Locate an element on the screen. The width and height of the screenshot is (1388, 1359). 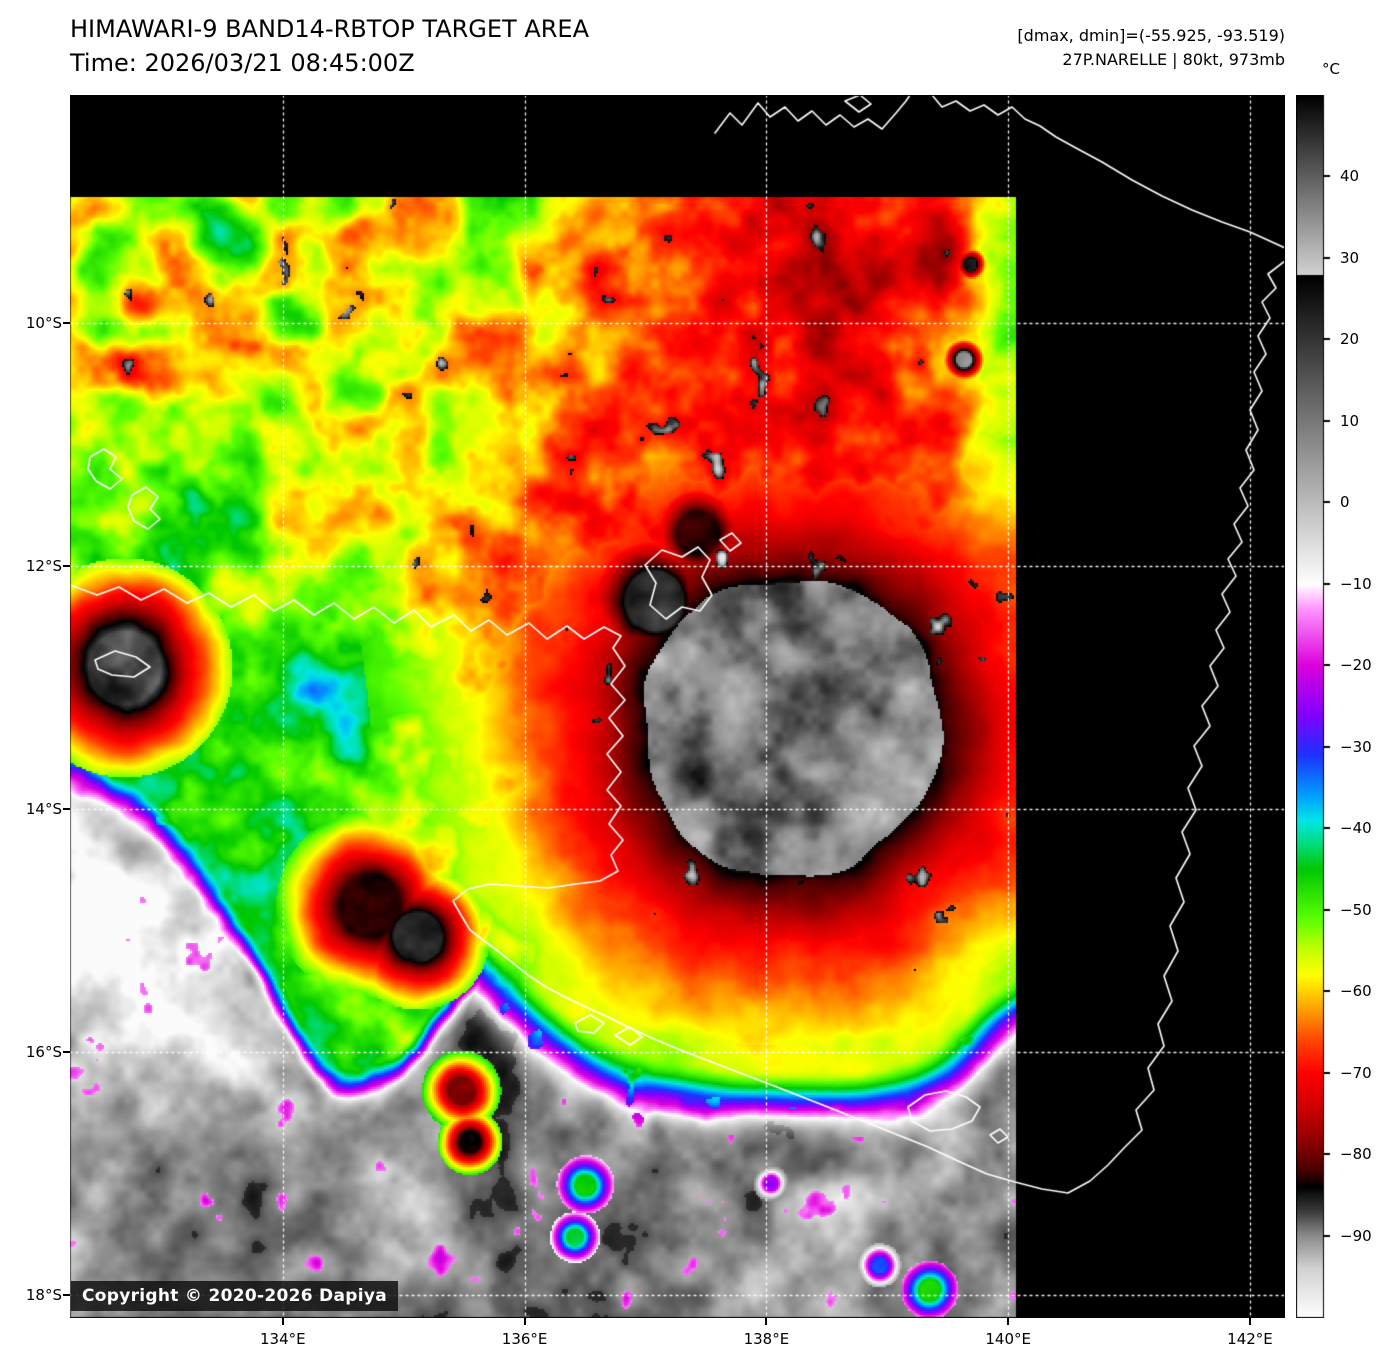
lat-tick-label: 14°S is located at coordinates (43, 808).